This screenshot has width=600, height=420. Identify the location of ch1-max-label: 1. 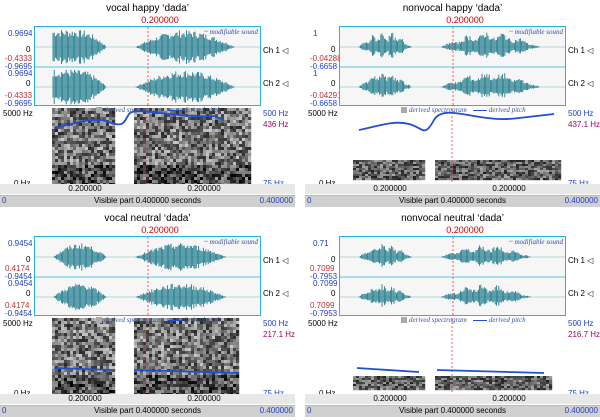
(315, 33).